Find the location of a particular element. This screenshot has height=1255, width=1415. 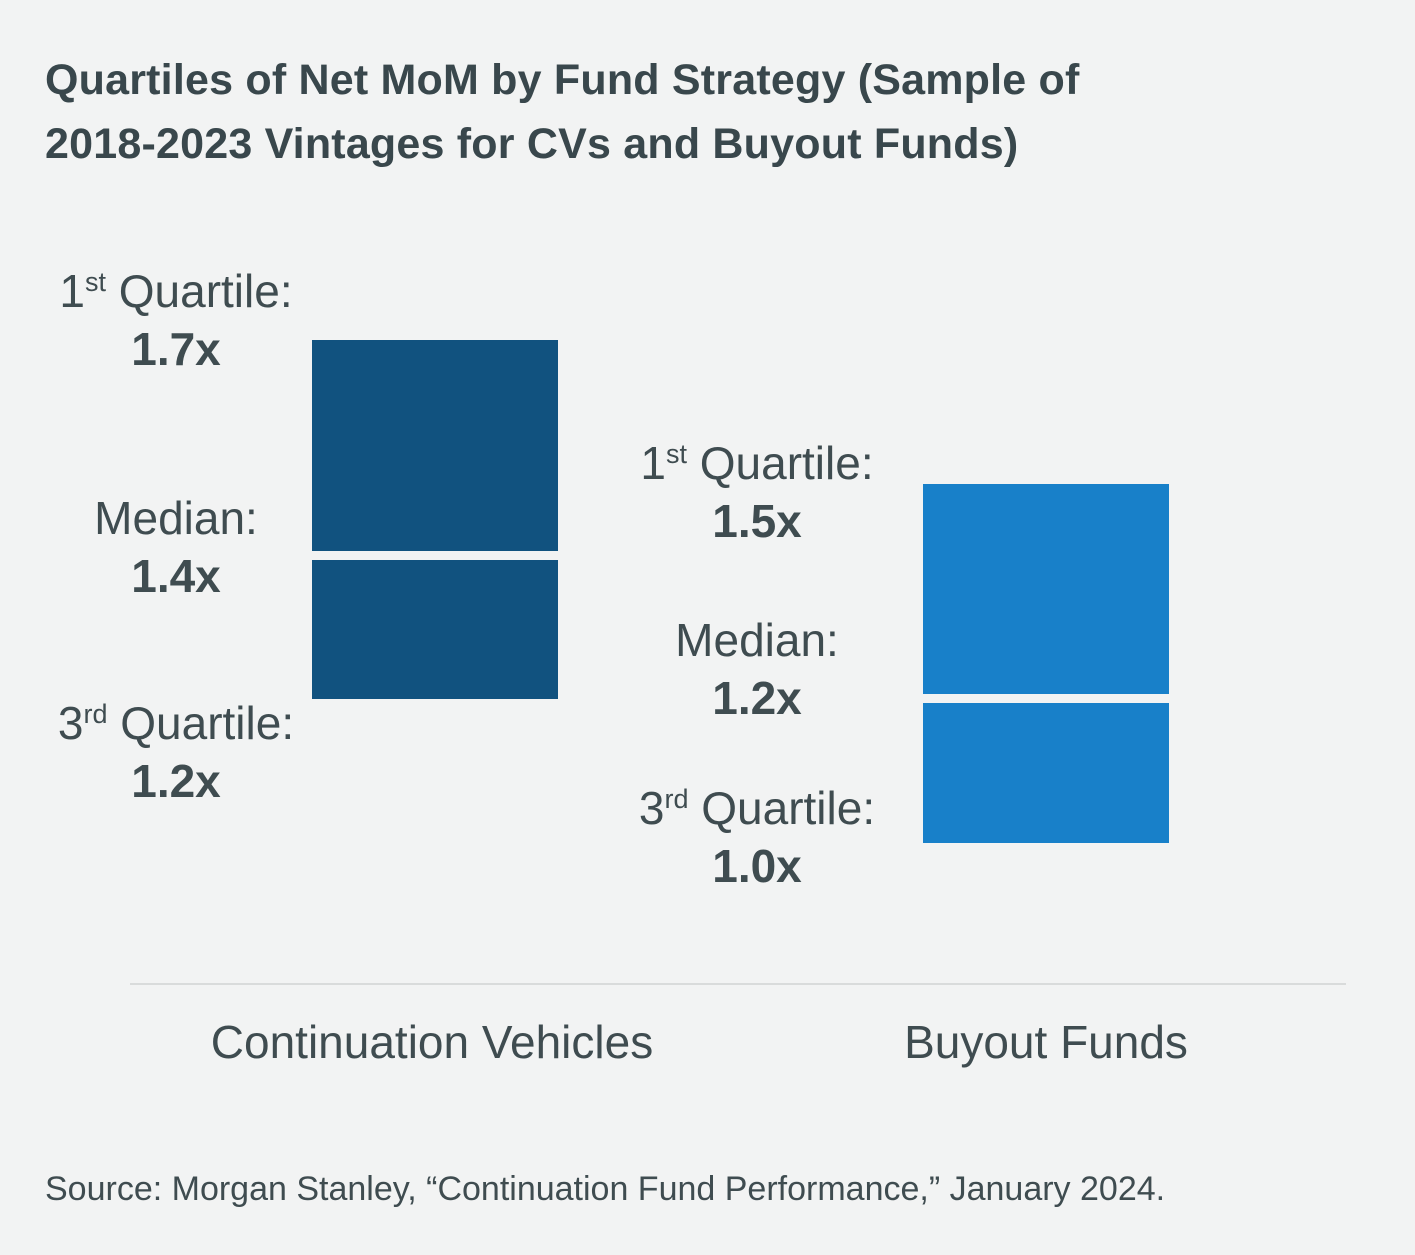

buyout-q3-name: 3rd Quartile: is located at coordinates (757, 808).